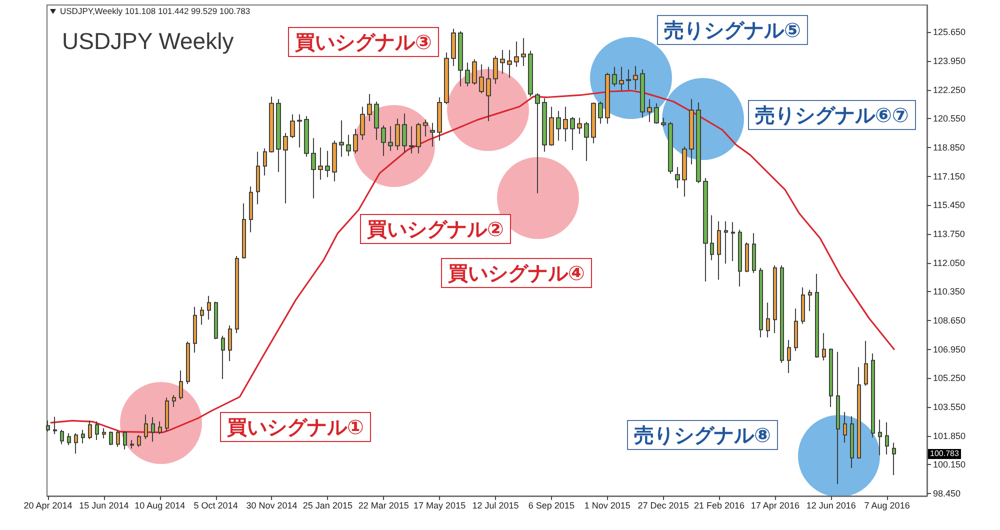  What do you see at coordinates (155, 11) in the screenshot?
I see `chart-subtitle: USDJPY,Weekly 101.108 101.442 99.529 100.783` at bounding box center [155, 11].